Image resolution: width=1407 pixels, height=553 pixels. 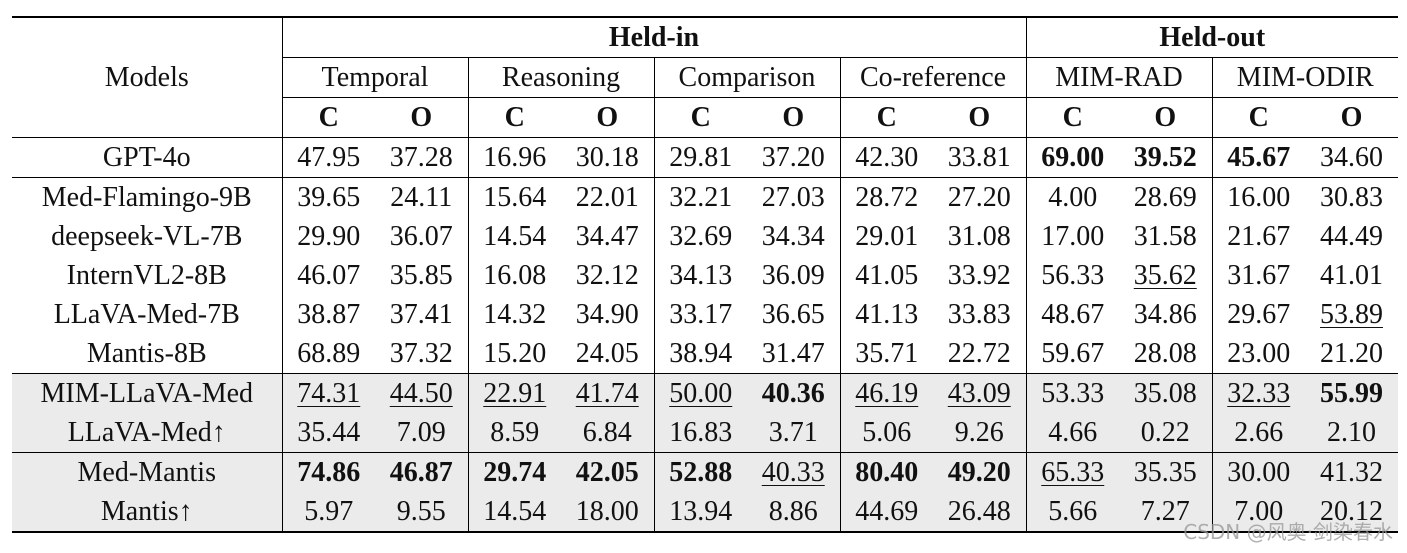 What do you see at coordinates (1073, 197) in the screenshot?
I see `value: 4.00` at bounding box center [1073, 197].